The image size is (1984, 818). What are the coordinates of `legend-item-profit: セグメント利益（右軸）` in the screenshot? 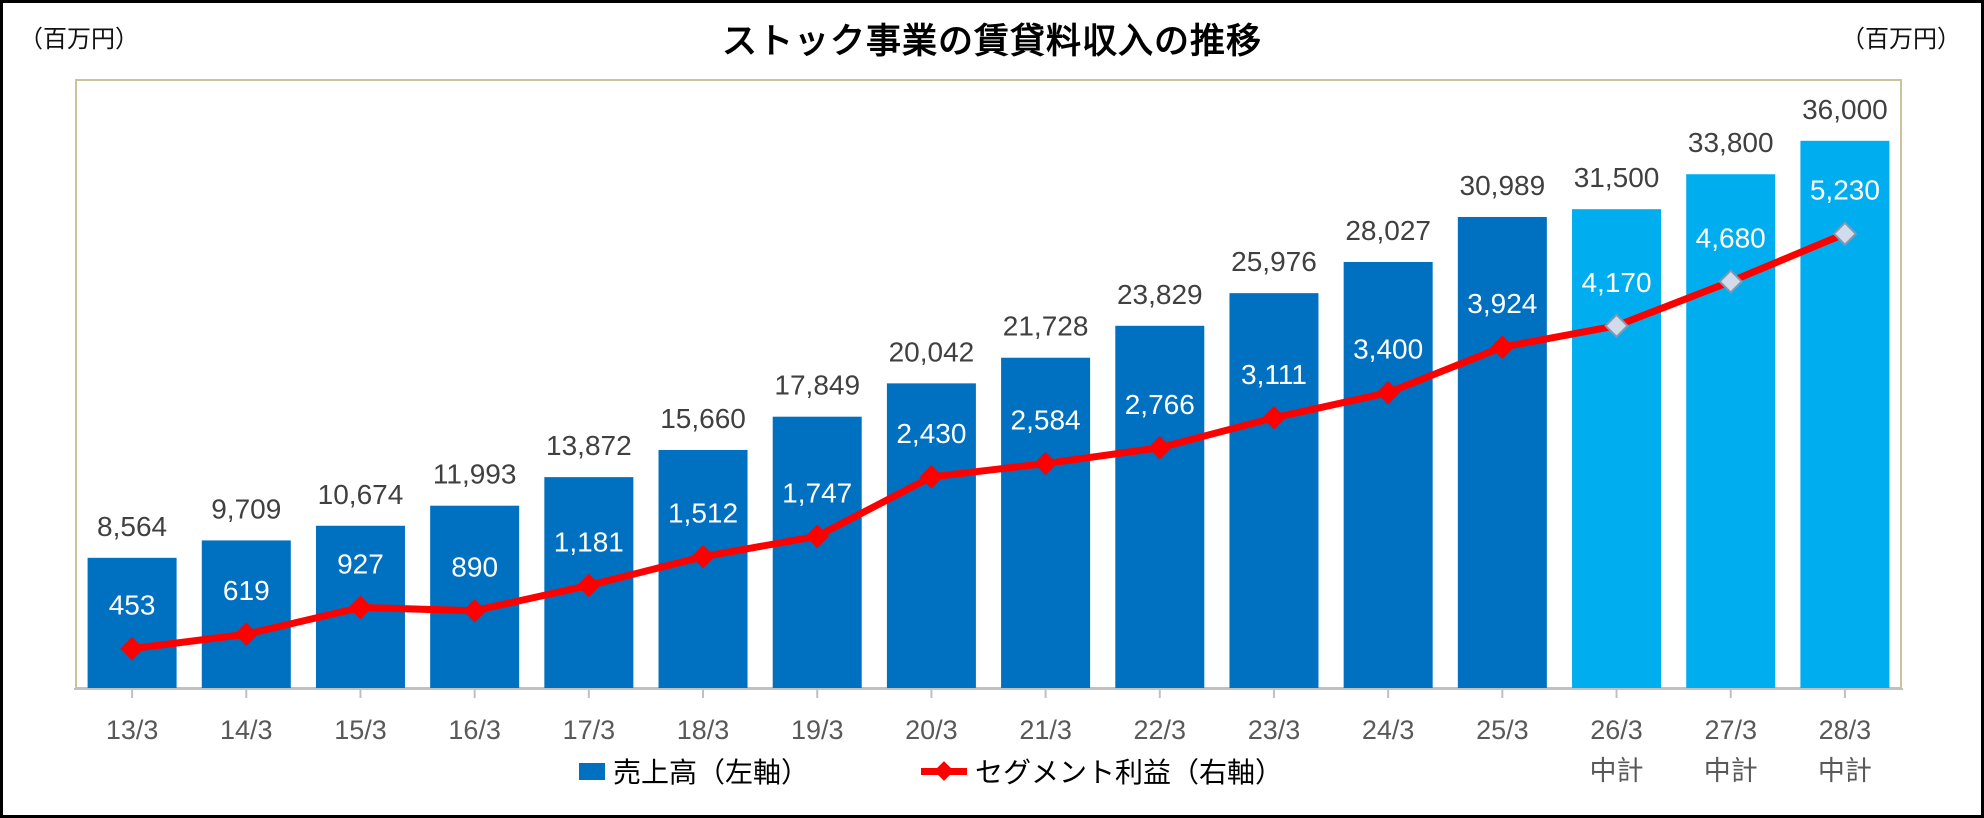 It's located at (1102, 771).